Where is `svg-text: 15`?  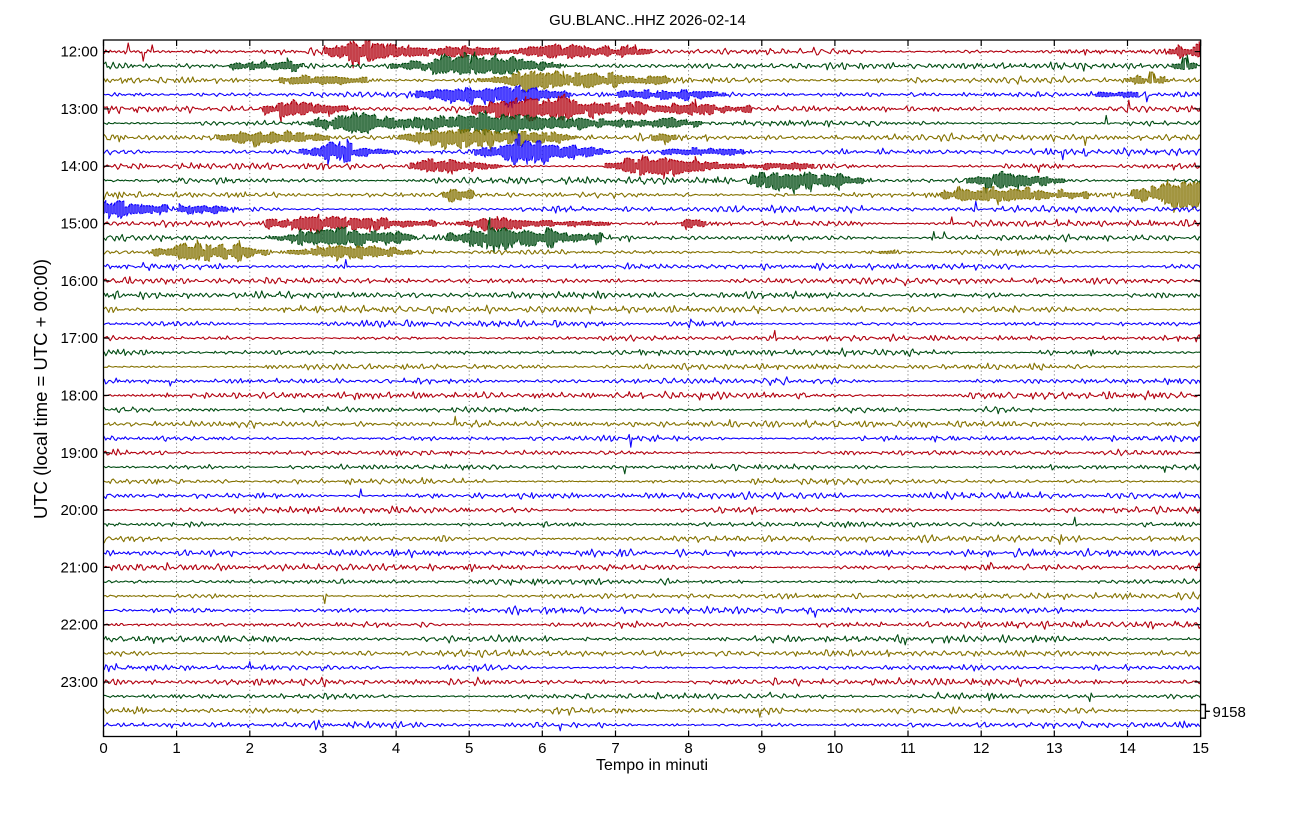
svg-text: 15 is located at coordinates (1200, 748).